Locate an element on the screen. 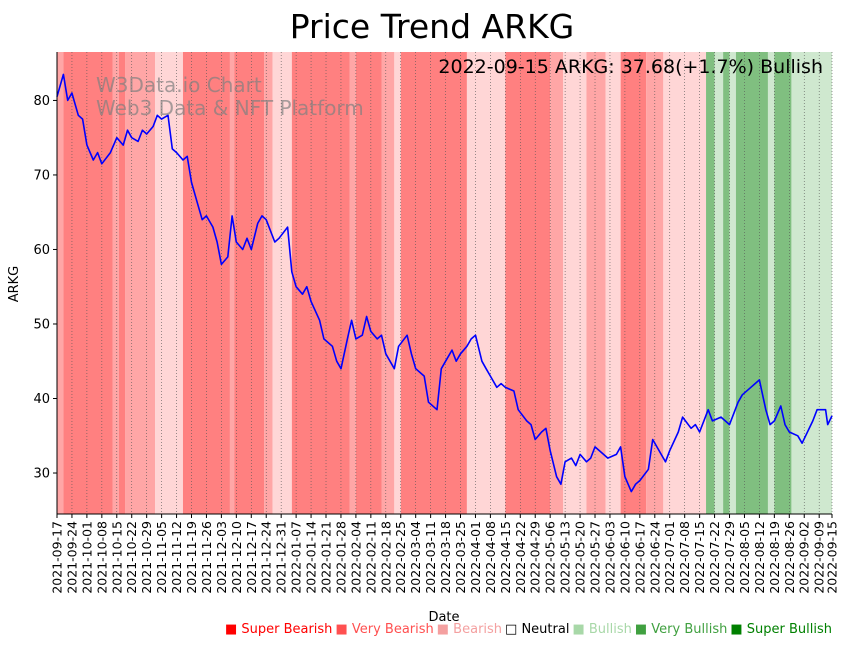 This screenshot has width=851, height=646. legend-label: ■ Bullish is located at coordinates (601, 629).